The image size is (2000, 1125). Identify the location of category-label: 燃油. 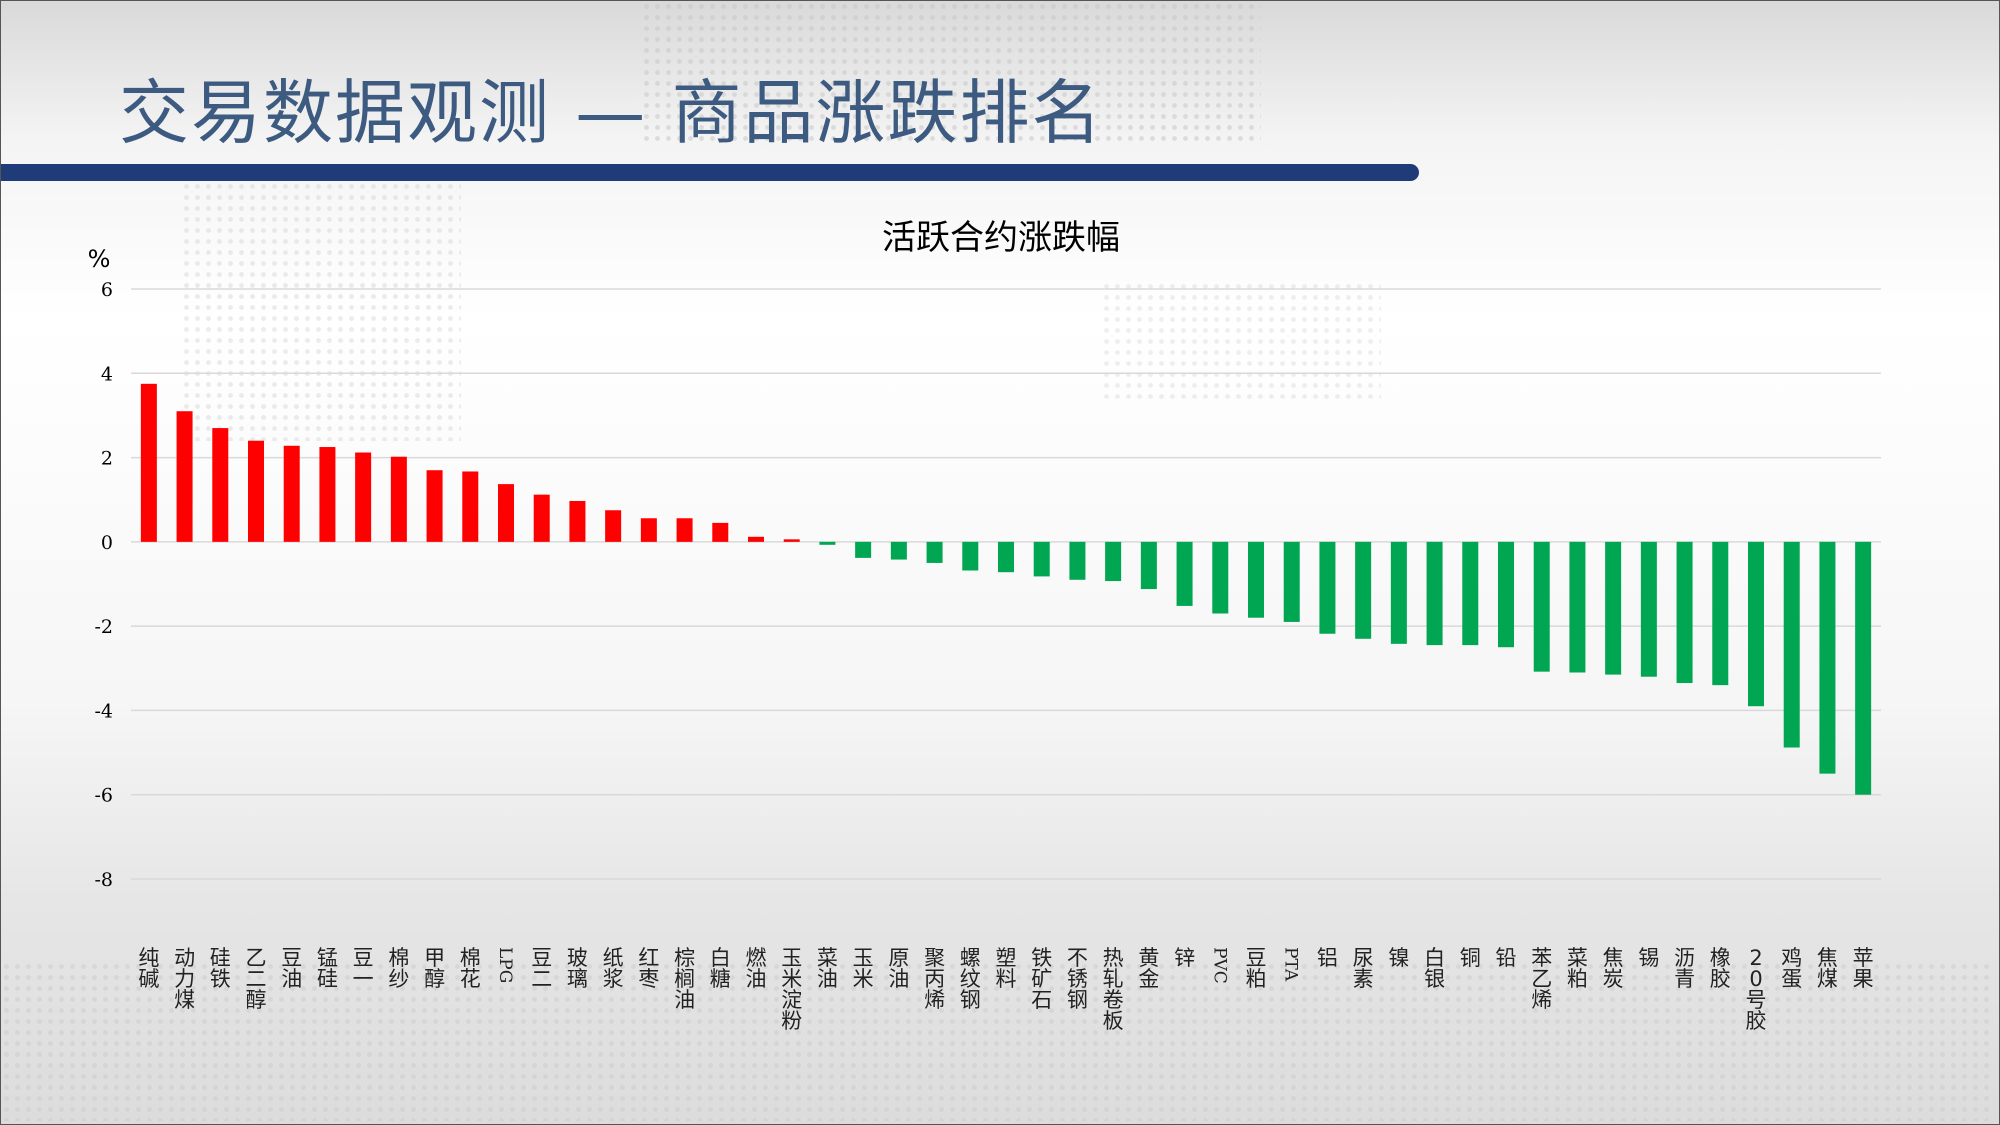
(756, 968).